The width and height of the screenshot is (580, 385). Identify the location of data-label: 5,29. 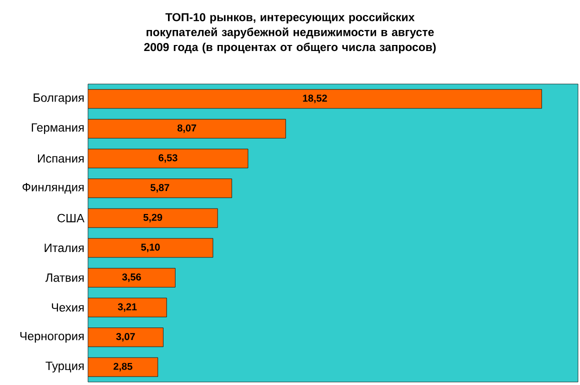
(152, 218).